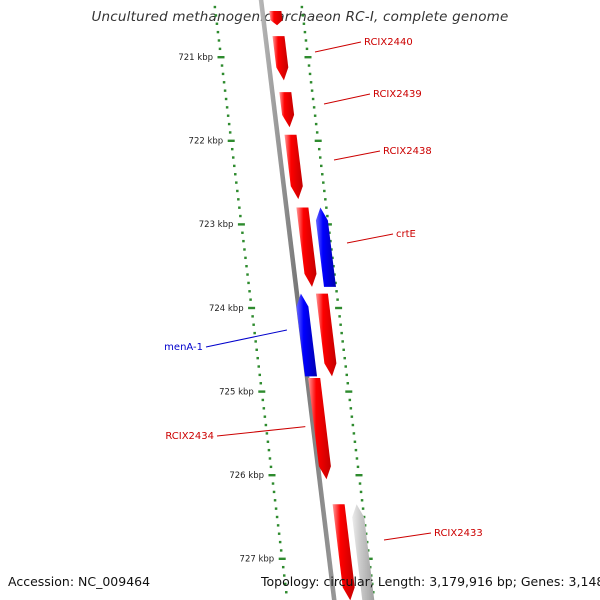  I want to click on gene-label-rcix2440: RCIX2440, so click(388, 42).